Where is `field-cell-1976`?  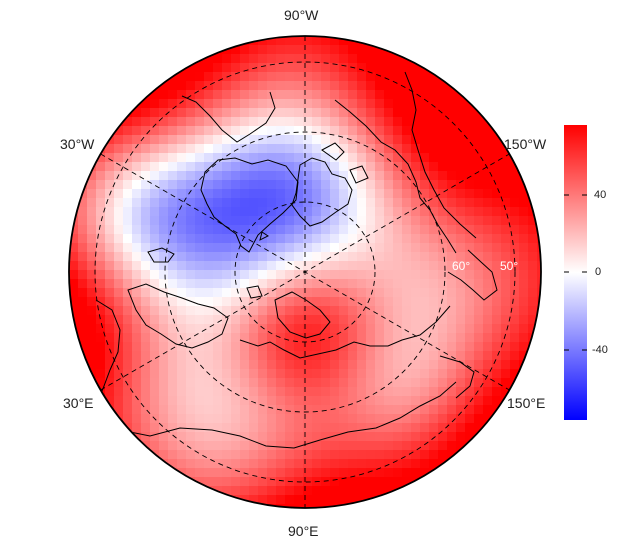
field-cell-1976 is located at coordinates (326, 419).